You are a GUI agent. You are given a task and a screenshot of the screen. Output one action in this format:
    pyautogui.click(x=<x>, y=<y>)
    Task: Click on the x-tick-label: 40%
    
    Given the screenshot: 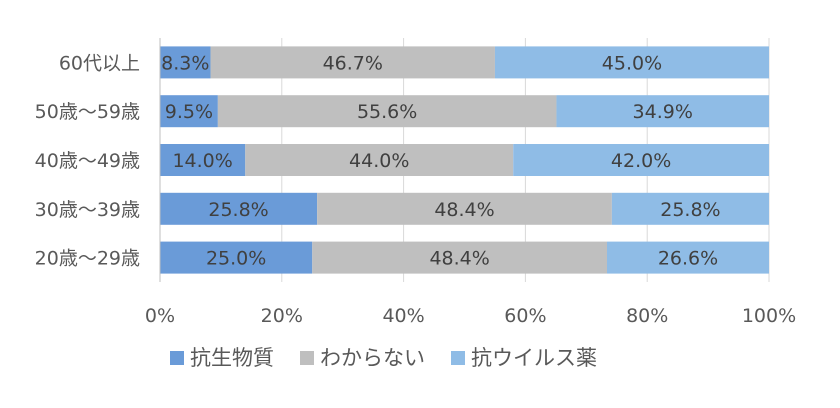 What is the action you would take?
    pyautogui.click(x=403, y=316)
    